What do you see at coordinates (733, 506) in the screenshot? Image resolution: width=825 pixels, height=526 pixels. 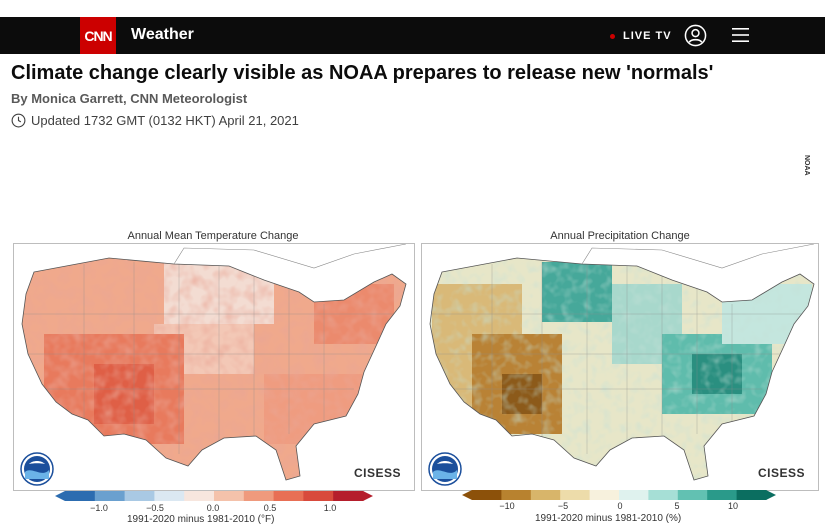 I see `legend-tick-label: 10` at bounding box center [733, 506].